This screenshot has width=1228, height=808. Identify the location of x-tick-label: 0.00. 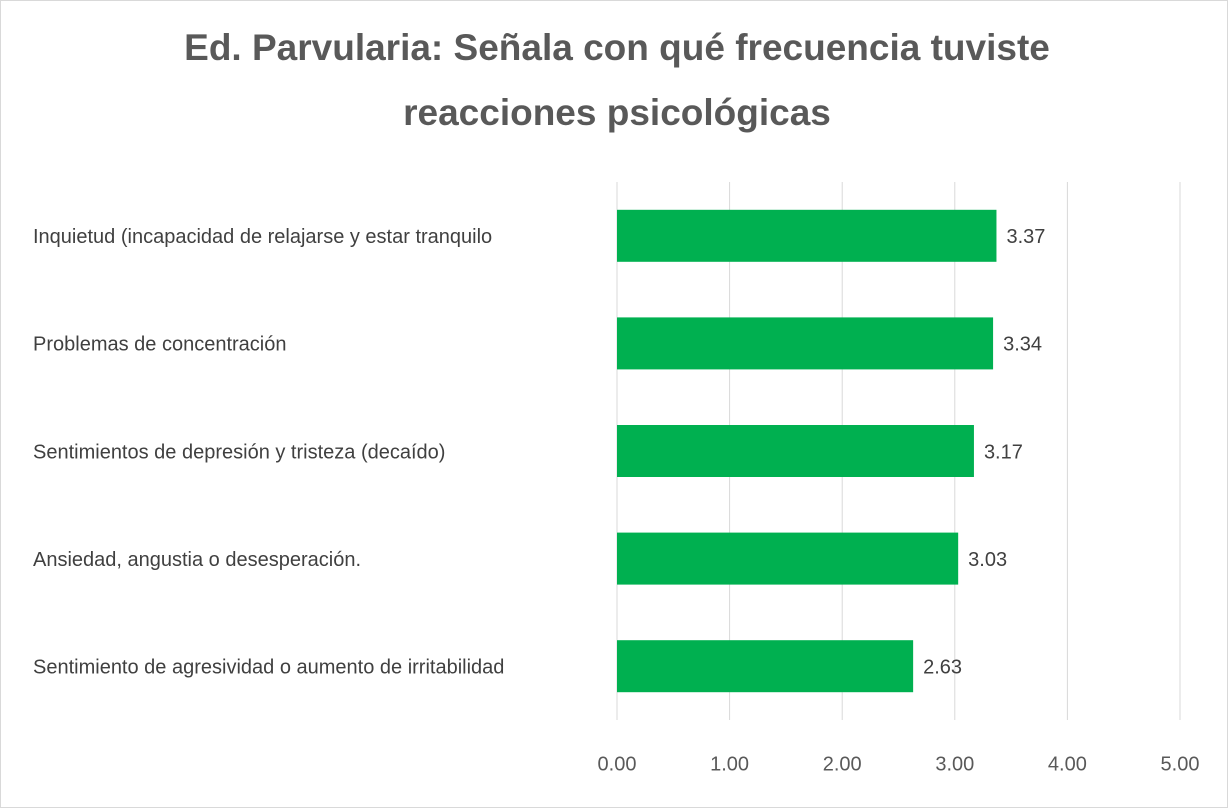
(617, 764).